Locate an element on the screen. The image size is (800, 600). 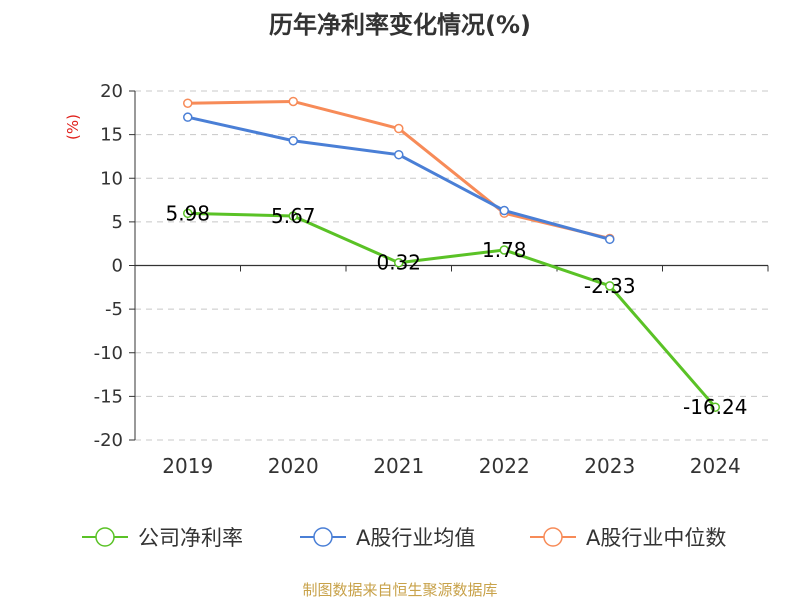
legend-label: 公司净利率 is located at coordinates (190, 538).